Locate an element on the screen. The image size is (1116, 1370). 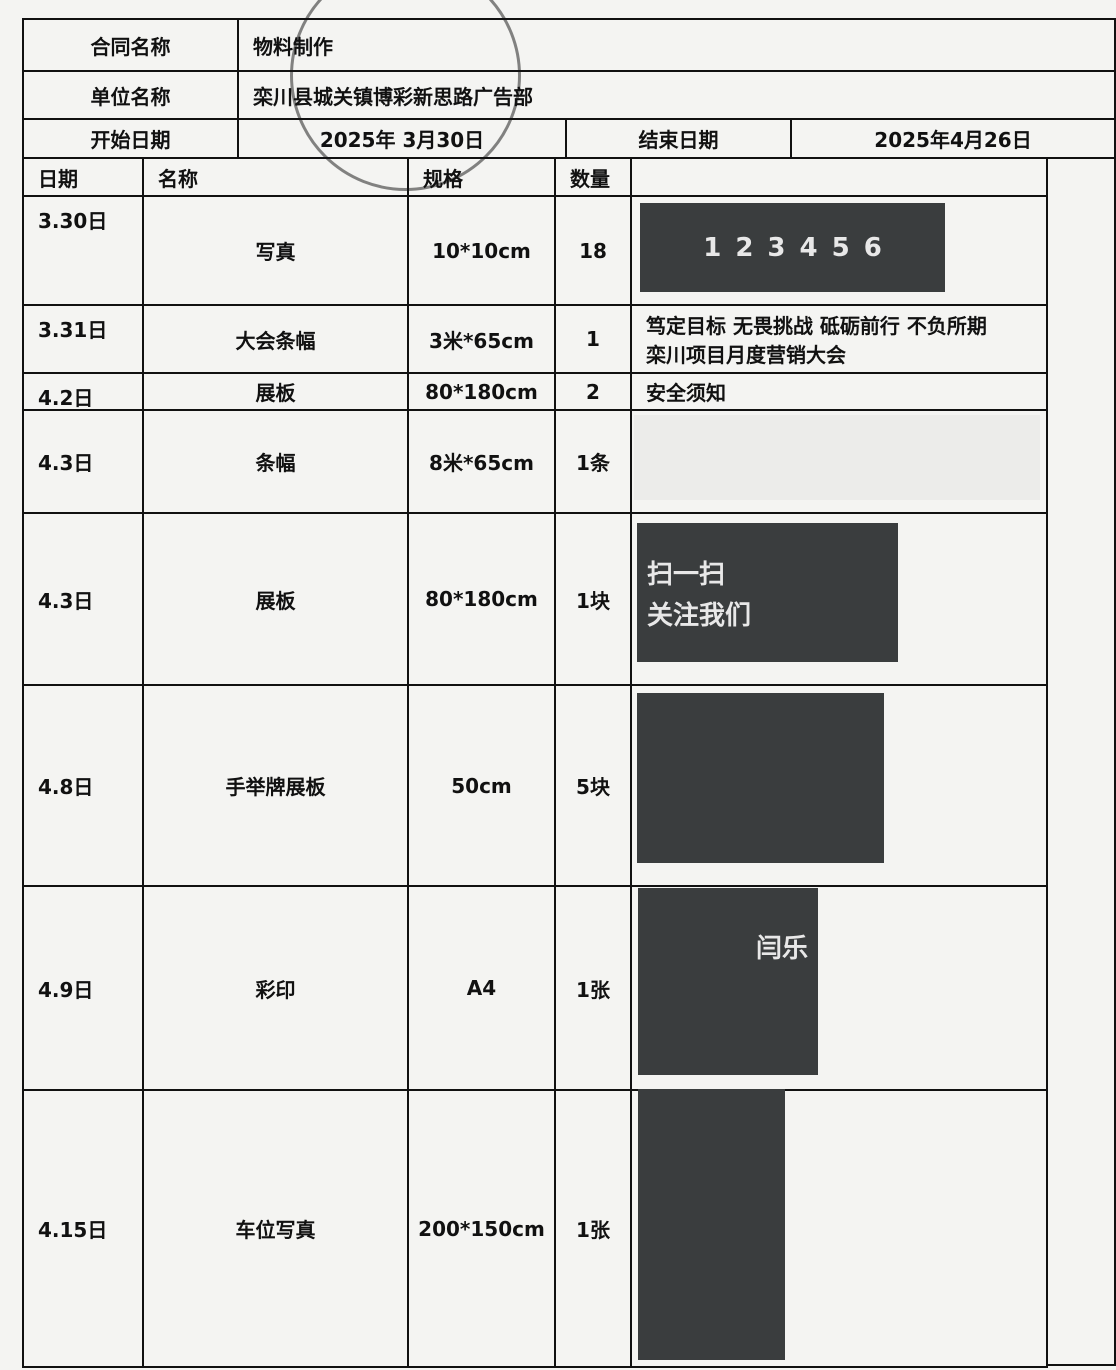
image: 闫乐 is located at coordinates (728, 981).